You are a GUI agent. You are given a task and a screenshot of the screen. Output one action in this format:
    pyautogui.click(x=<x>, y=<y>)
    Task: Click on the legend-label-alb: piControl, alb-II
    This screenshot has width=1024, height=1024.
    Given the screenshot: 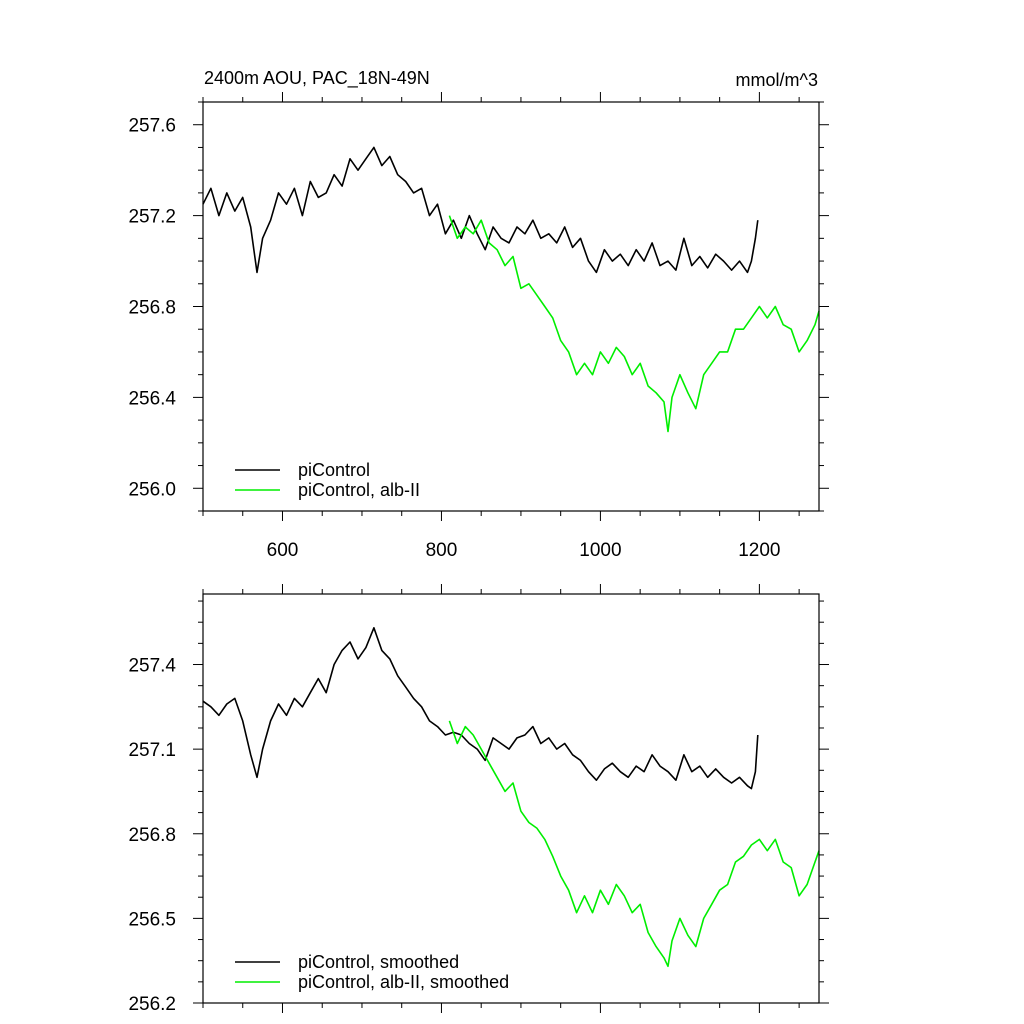 What is the action you would take?
    pyautogui.click(x=359, y=490)
    